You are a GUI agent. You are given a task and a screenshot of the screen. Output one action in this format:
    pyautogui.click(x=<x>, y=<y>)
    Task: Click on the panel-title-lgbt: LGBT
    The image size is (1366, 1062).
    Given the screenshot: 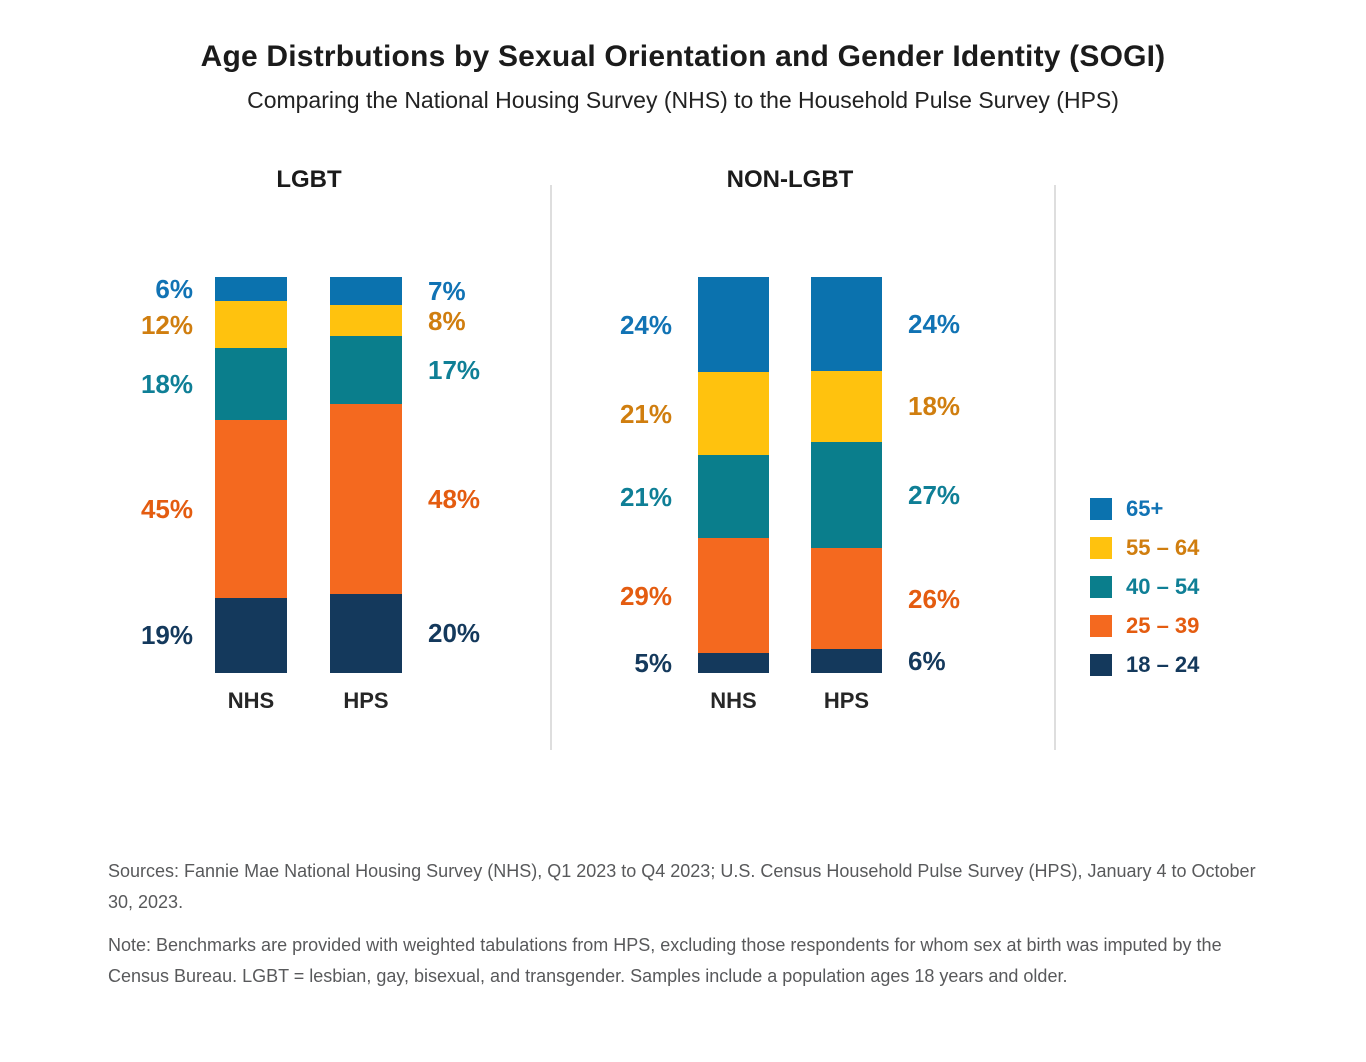 What is the action you would take?
    pyautogui.click(x=309, y=179)
    